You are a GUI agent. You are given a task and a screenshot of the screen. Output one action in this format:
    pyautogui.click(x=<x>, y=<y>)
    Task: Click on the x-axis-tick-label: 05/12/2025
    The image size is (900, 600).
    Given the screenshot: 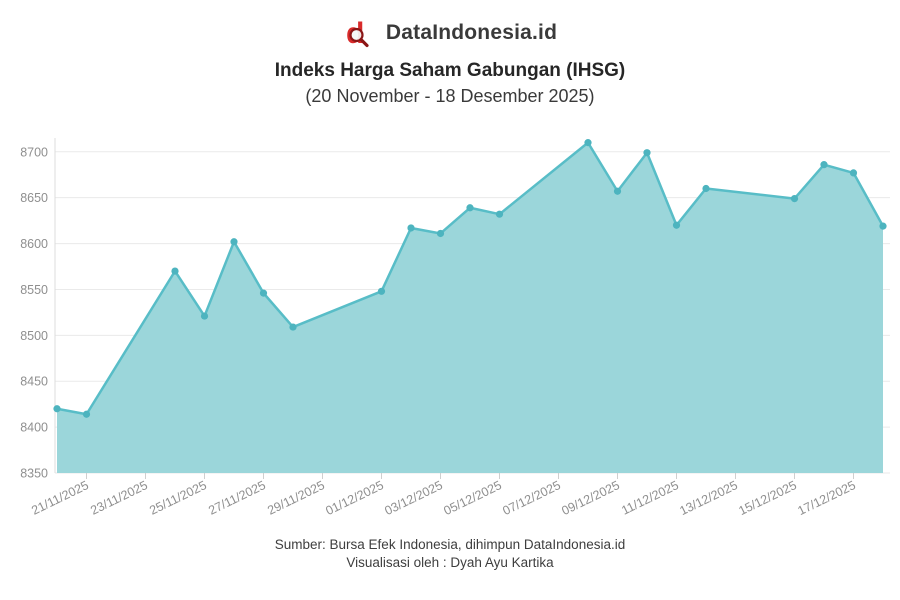 What is the action you would take?
    pyautogui.click(x=472, y=498)
    